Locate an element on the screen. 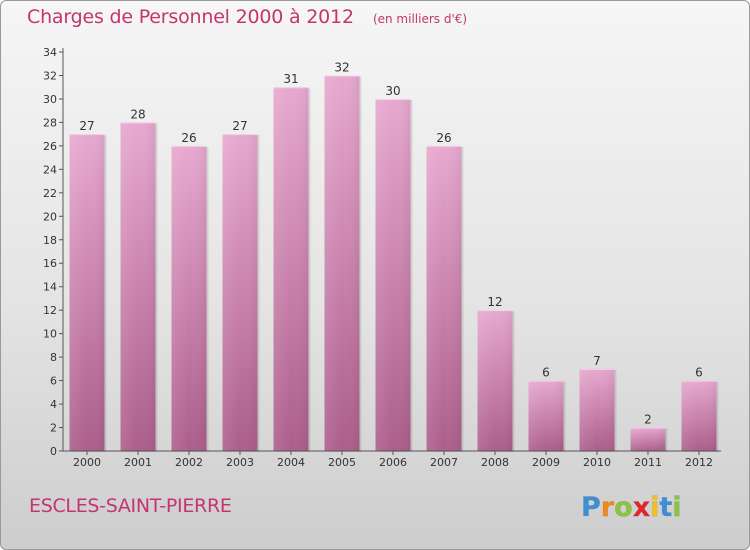 This screenshot has height=550, width=750. chart-unit-note: (en milliers d'€) is located at coordinates (420, 19).